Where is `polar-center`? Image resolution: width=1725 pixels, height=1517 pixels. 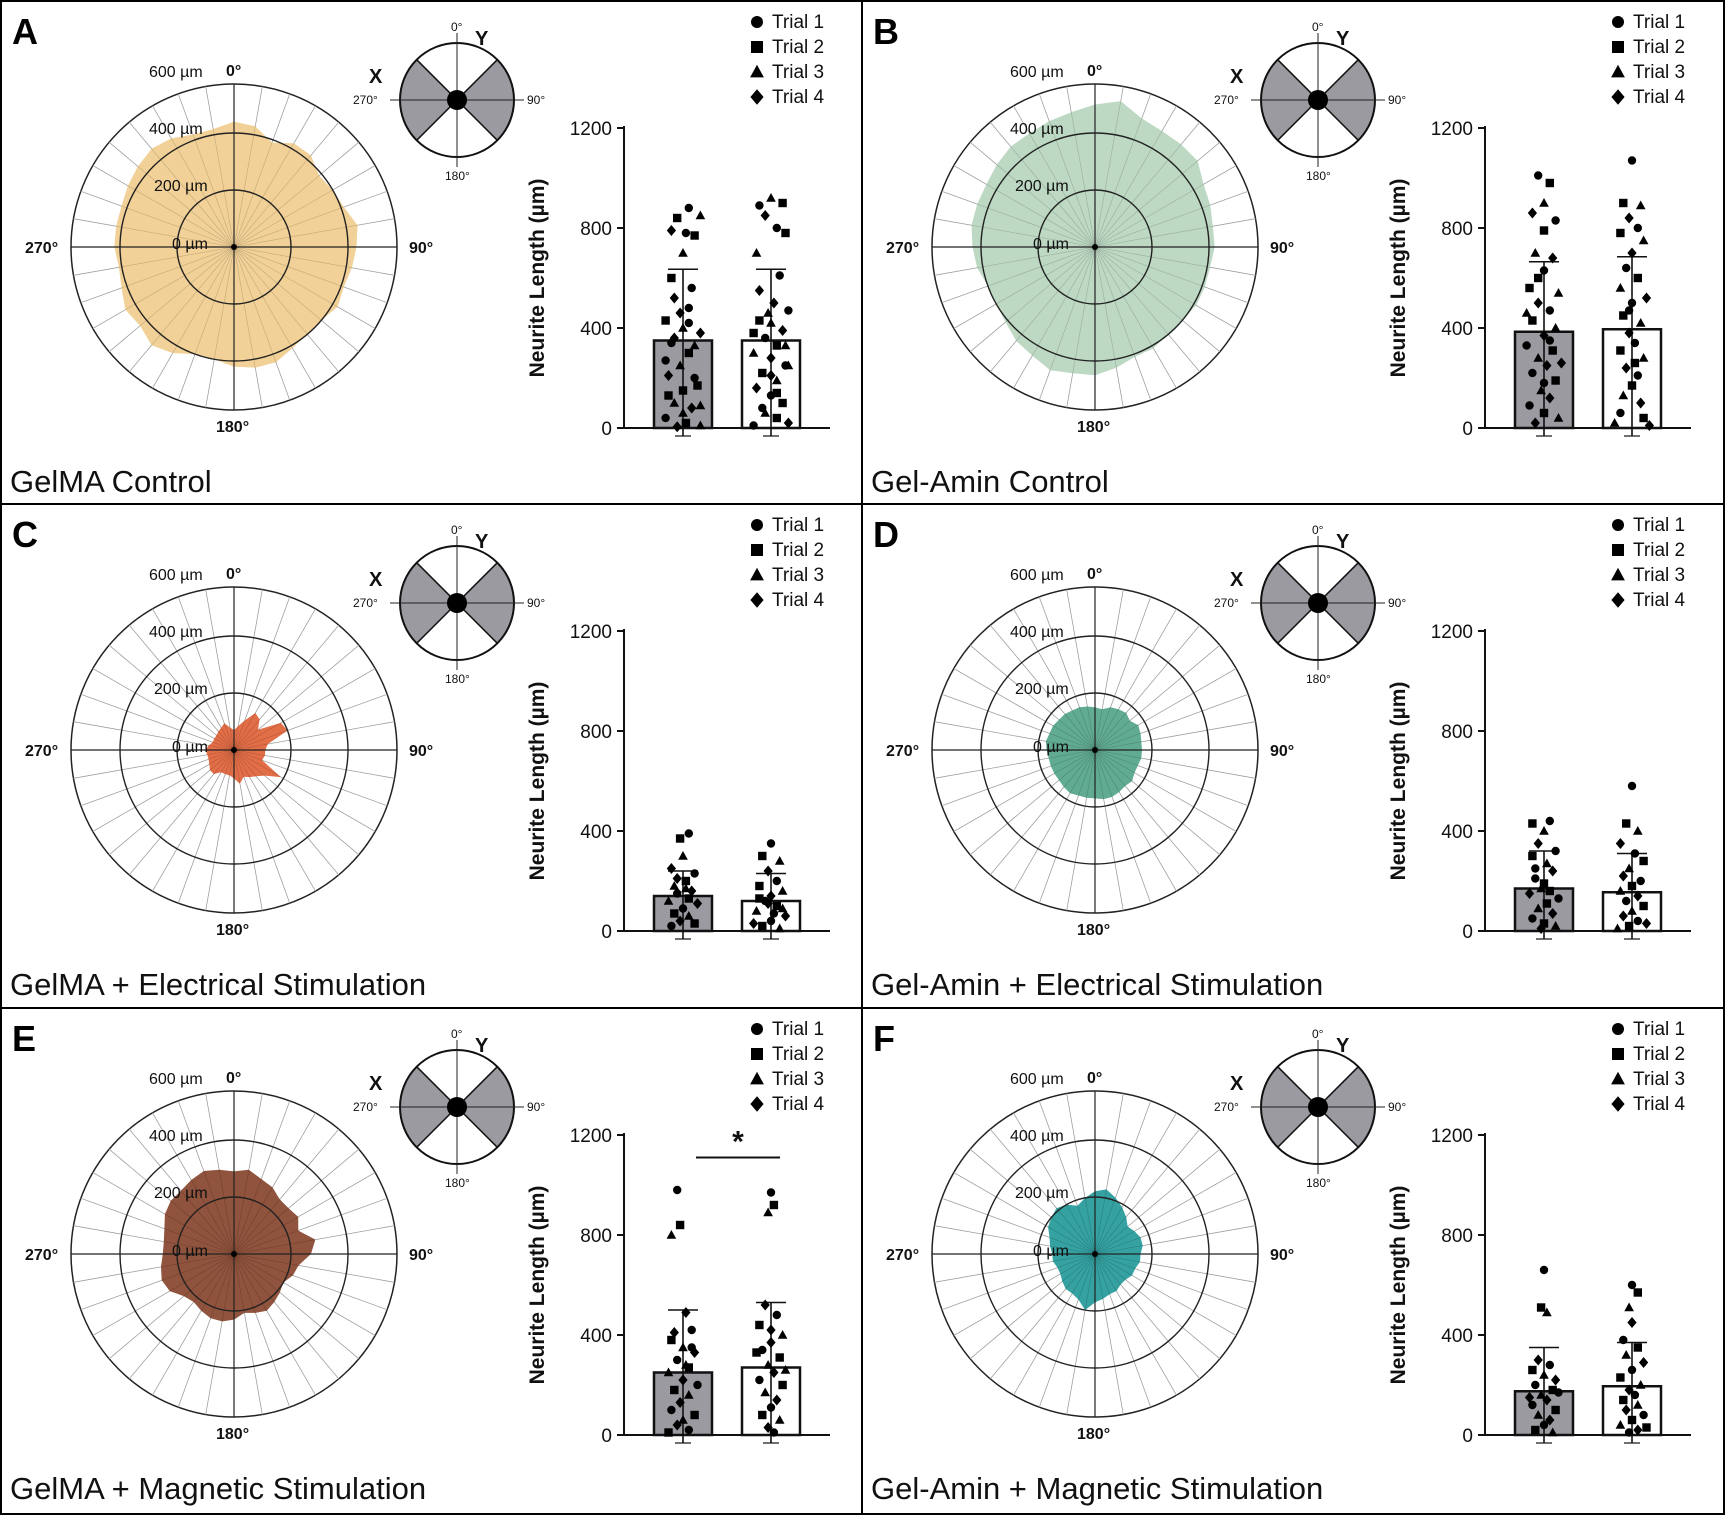 polar-center is located at coordinates (1095, 750).